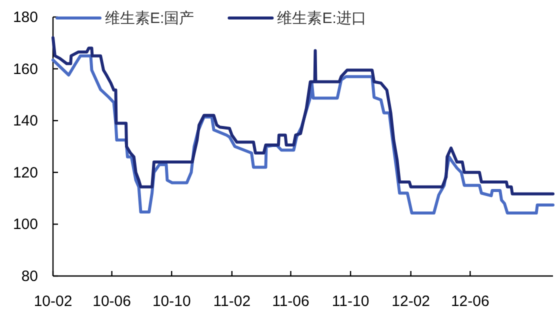 This screenshot has height=321, width=560. What do you see at coordinates (25, 173) in the screenshot?
I see `y-tick-label: 120` at bounding box center [25, 173].